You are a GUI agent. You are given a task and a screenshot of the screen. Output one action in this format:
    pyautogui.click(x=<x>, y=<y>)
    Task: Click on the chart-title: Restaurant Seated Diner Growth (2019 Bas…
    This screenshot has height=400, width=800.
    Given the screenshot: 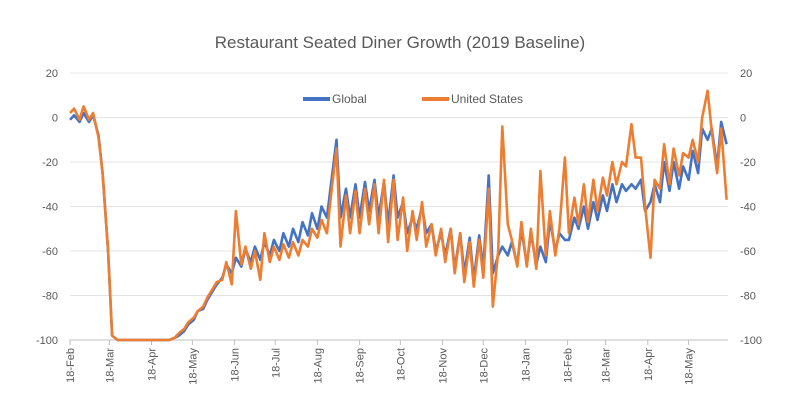 What is the action you would take?
    pyautogui.click(x=400, y=42)
    